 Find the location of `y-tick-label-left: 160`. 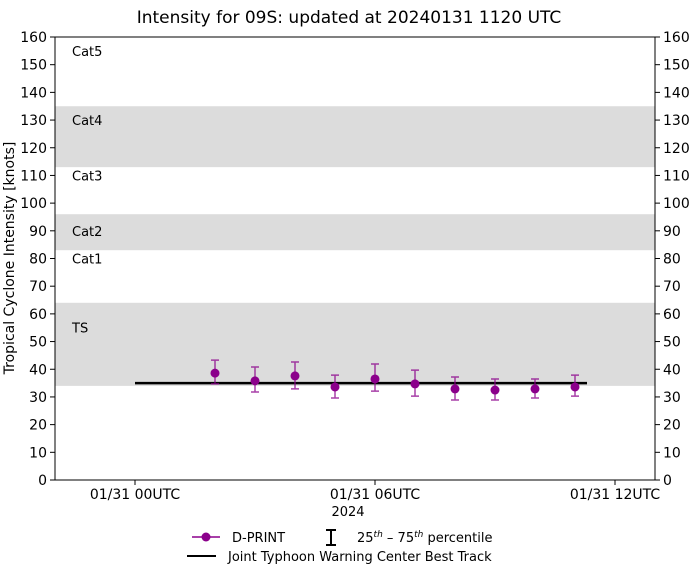

y-tick-label-left: 160 is located at coordinates (33, 38).